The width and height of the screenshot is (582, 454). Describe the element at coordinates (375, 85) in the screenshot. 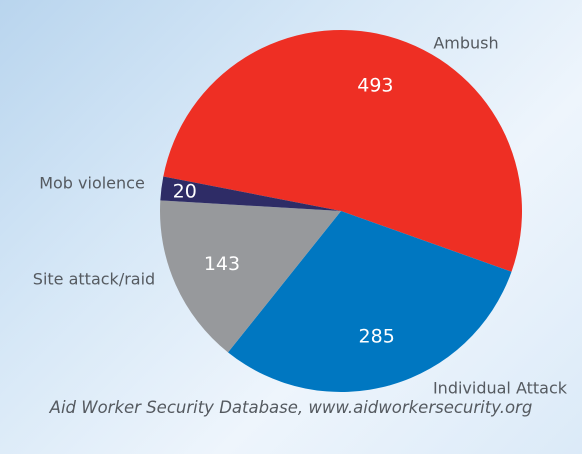

I see `slice-value-ambush: 493` at that location.